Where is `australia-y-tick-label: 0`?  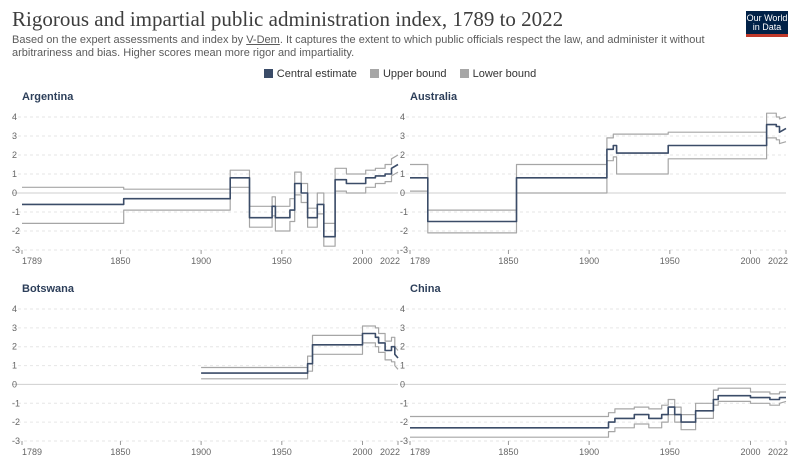
australia-y-tick-label: 0 is located at coordinates (402, 193).